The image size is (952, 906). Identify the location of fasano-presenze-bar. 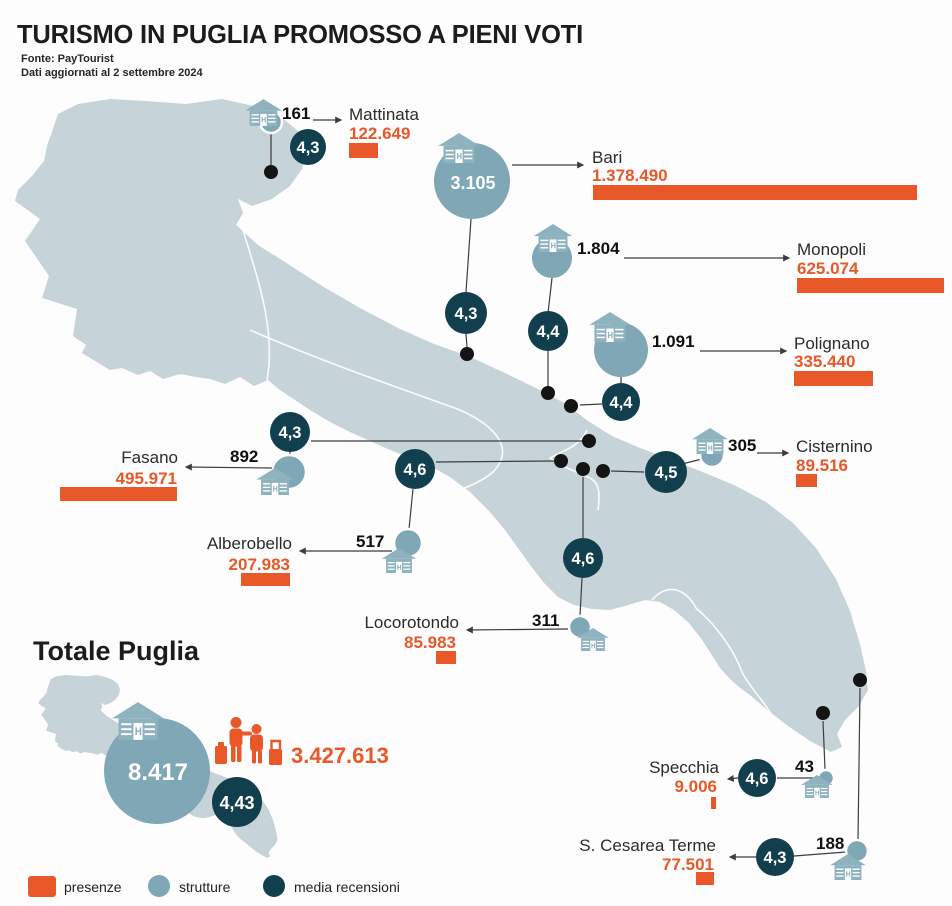
(118, 494).